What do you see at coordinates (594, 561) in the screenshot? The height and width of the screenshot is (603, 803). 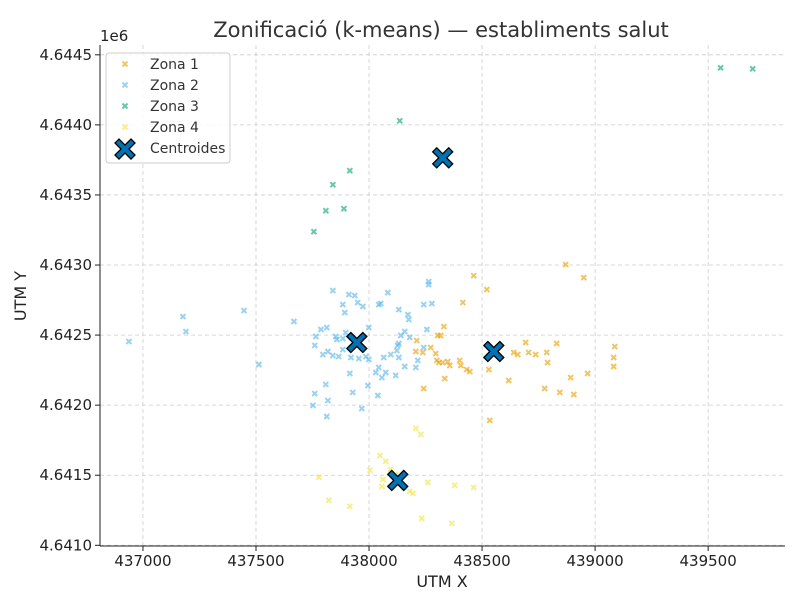 I see `x-tick-label: 439000` at bounding box center [594, 561].